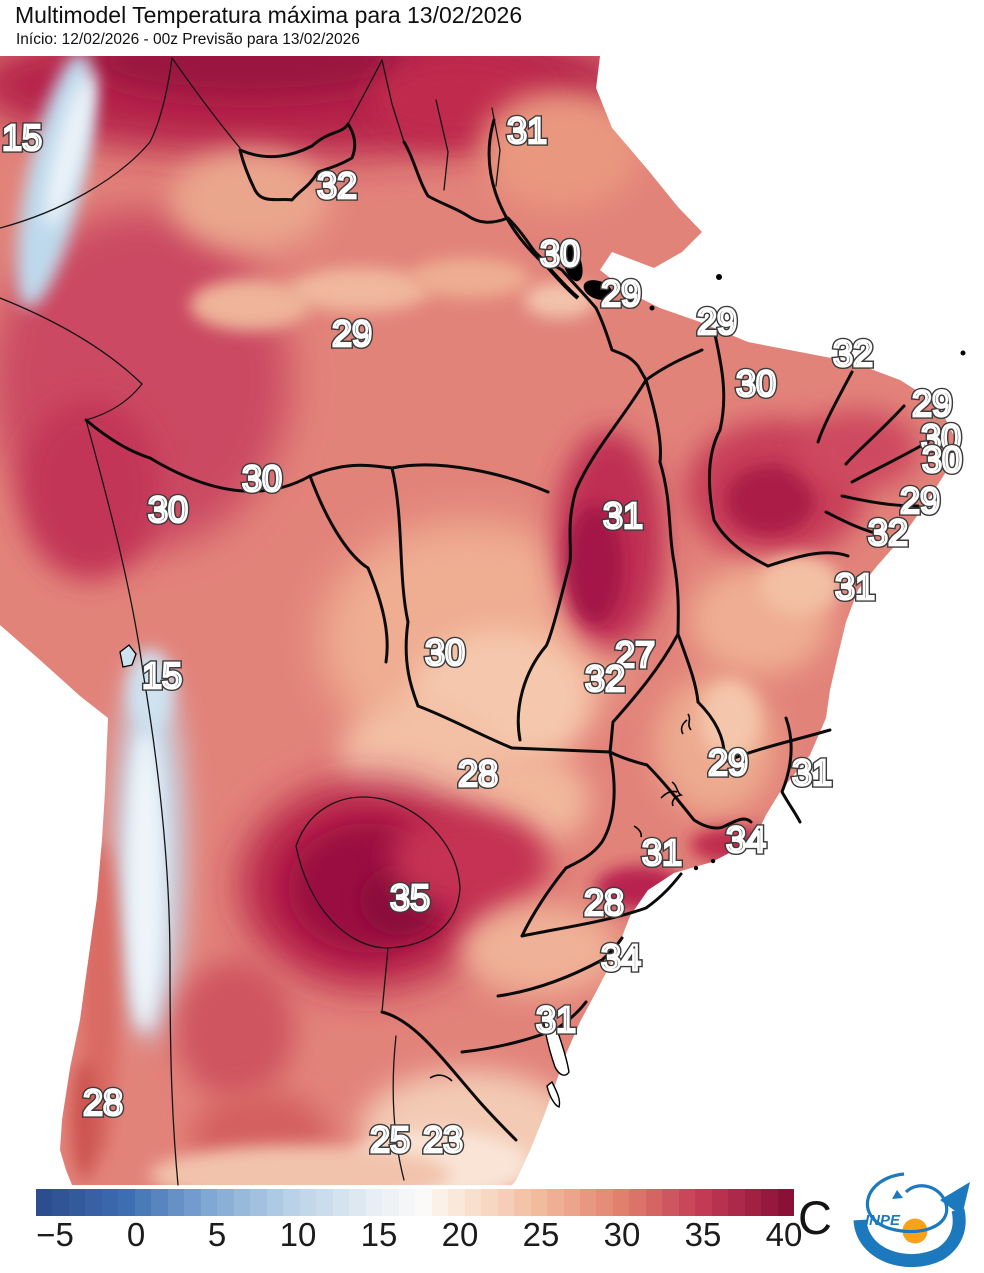 The width and height of the screenshot is (984, 1273). Describe the element at coordinates (815, 1217) in the screenshot. I see `unit-label: C` at that location.